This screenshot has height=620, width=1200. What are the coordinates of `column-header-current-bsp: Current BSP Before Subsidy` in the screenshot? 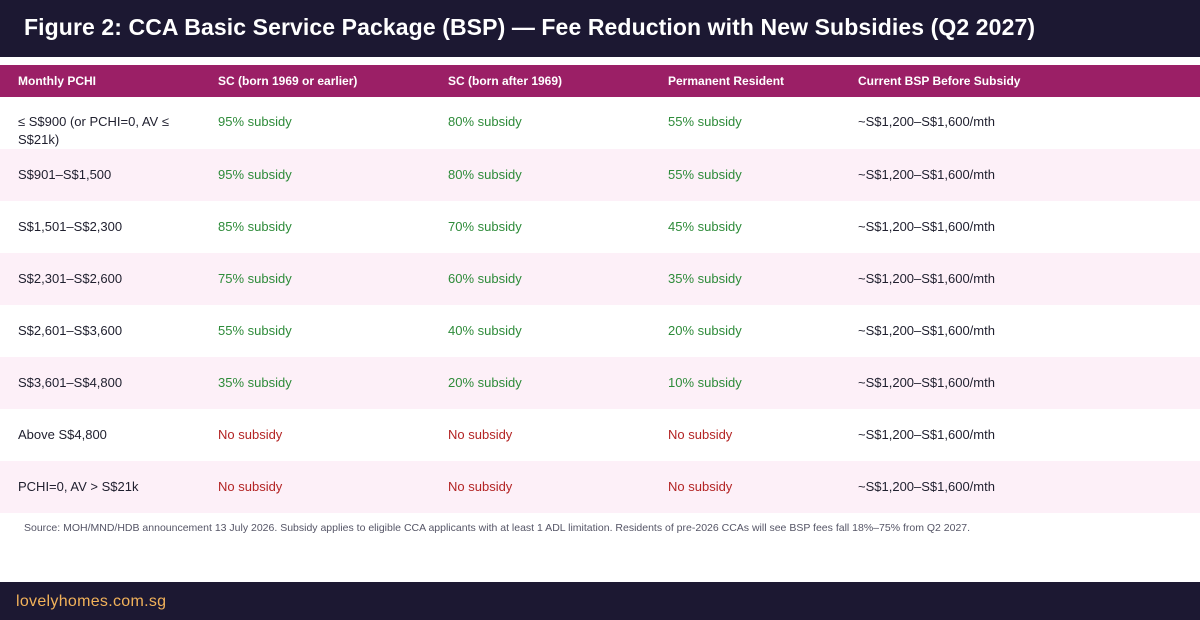 It's located at (939, 81).